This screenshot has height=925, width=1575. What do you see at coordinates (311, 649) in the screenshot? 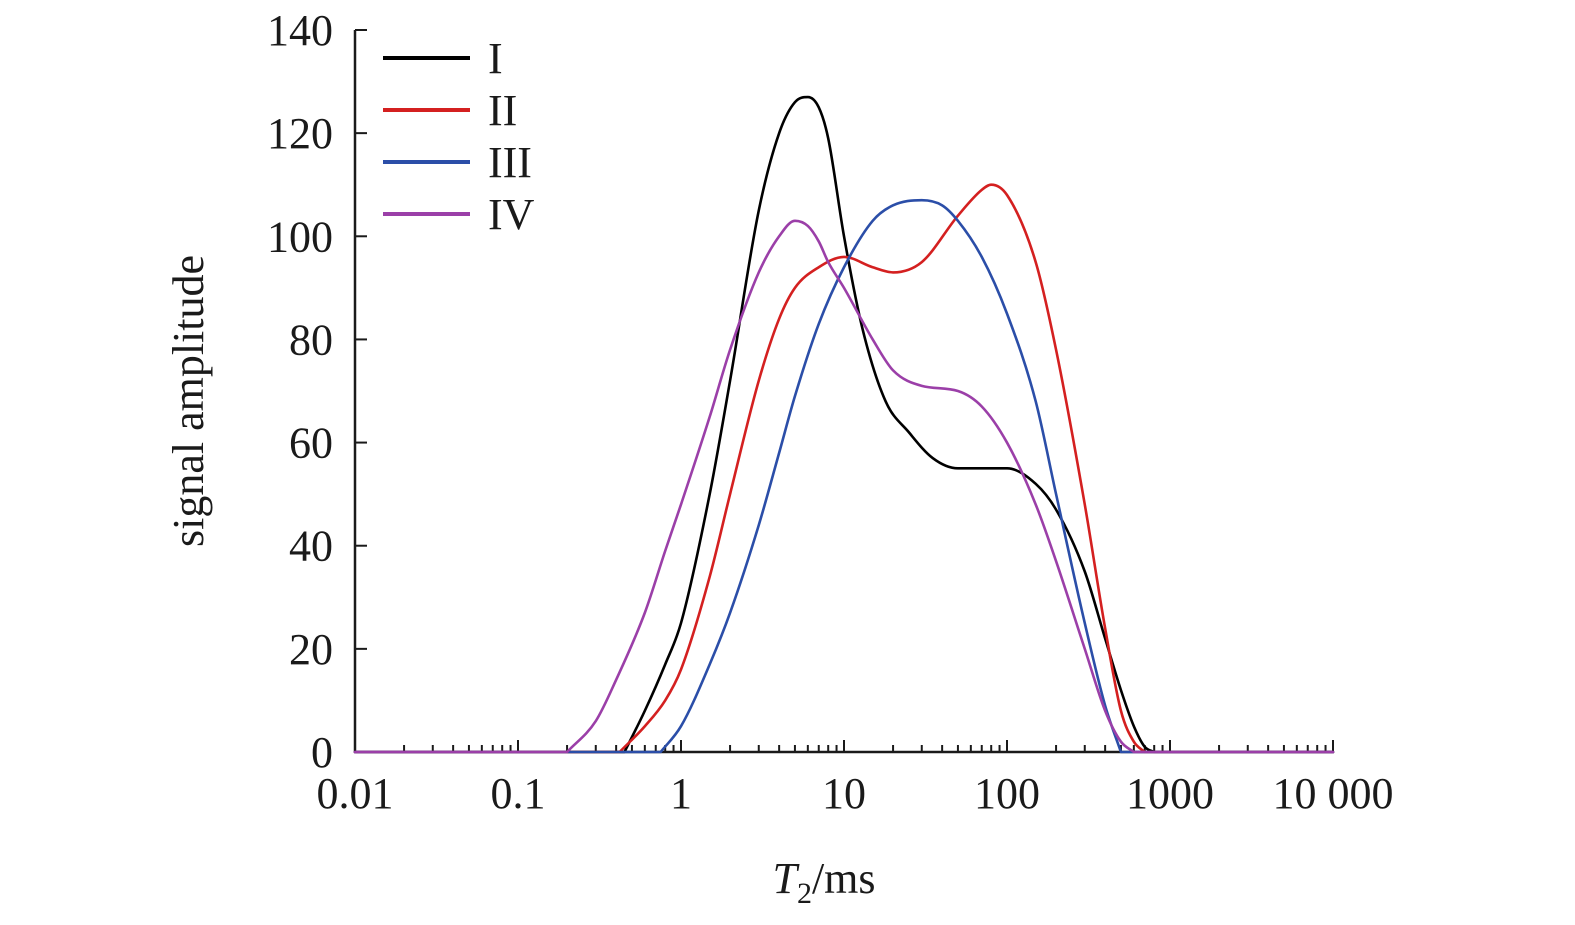
I see `y-tick-label: 20` at bounding box center [311, 649].